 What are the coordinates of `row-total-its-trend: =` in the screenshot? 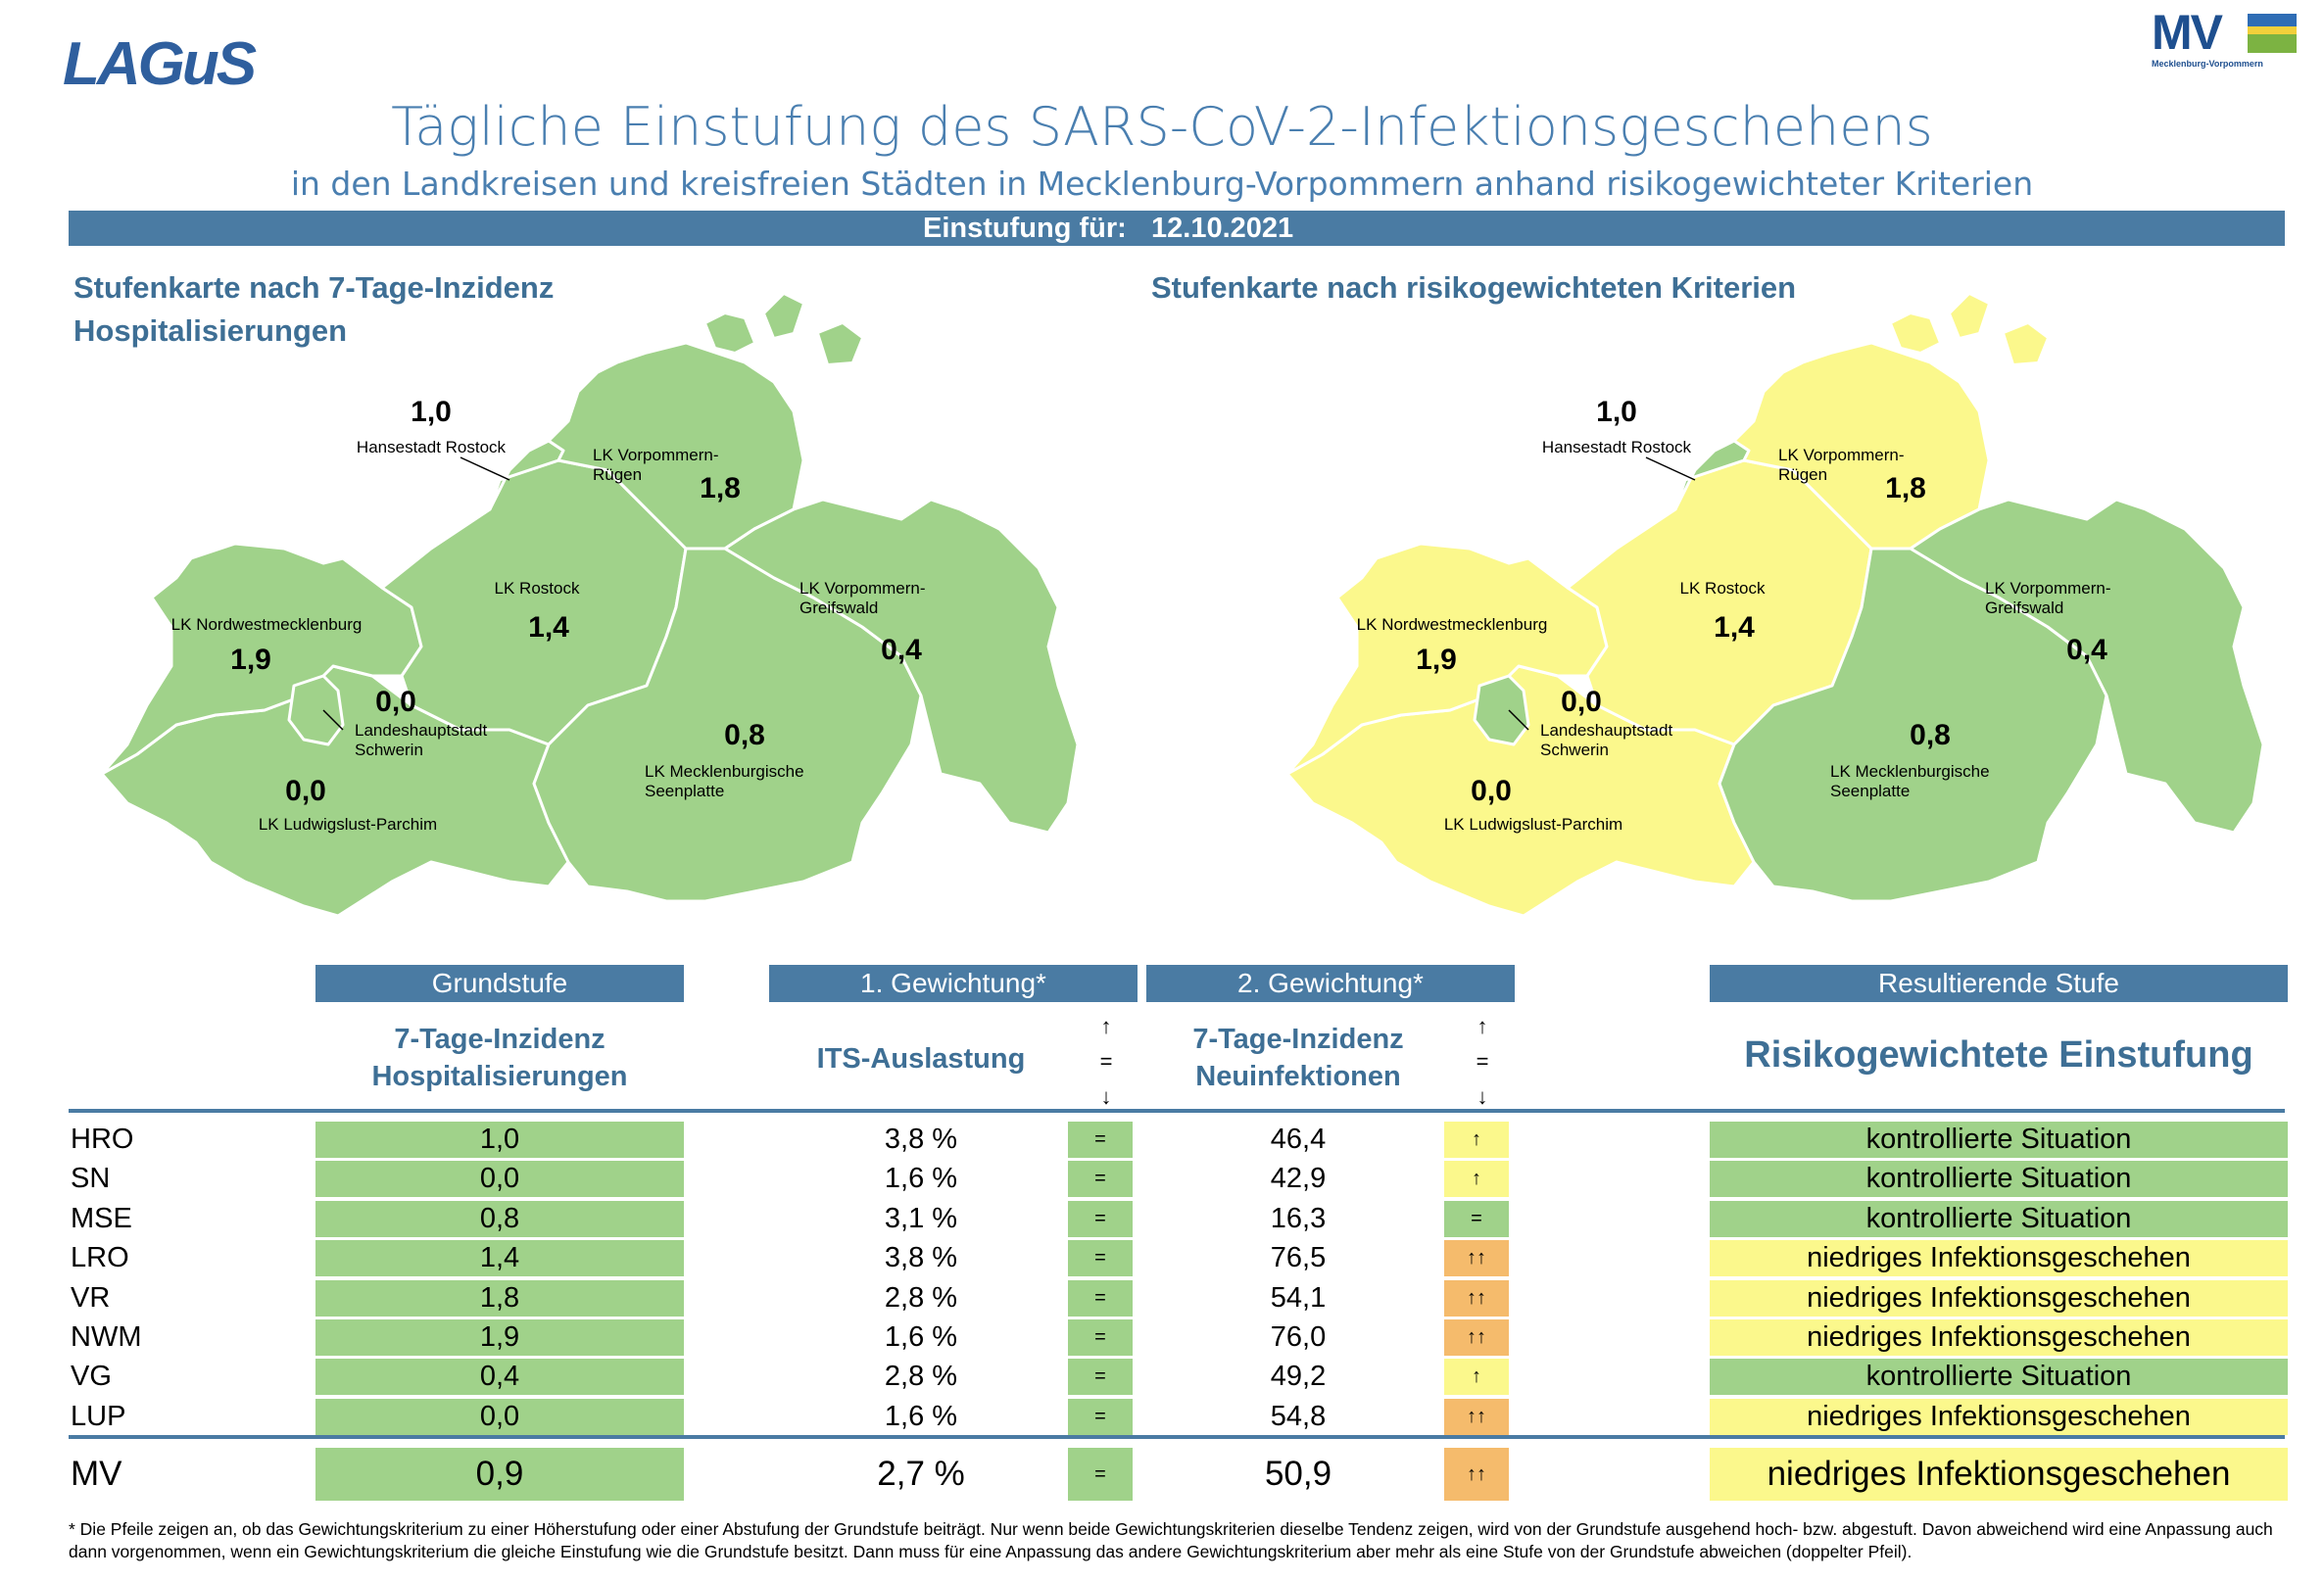 It's located at (1100, 1474).